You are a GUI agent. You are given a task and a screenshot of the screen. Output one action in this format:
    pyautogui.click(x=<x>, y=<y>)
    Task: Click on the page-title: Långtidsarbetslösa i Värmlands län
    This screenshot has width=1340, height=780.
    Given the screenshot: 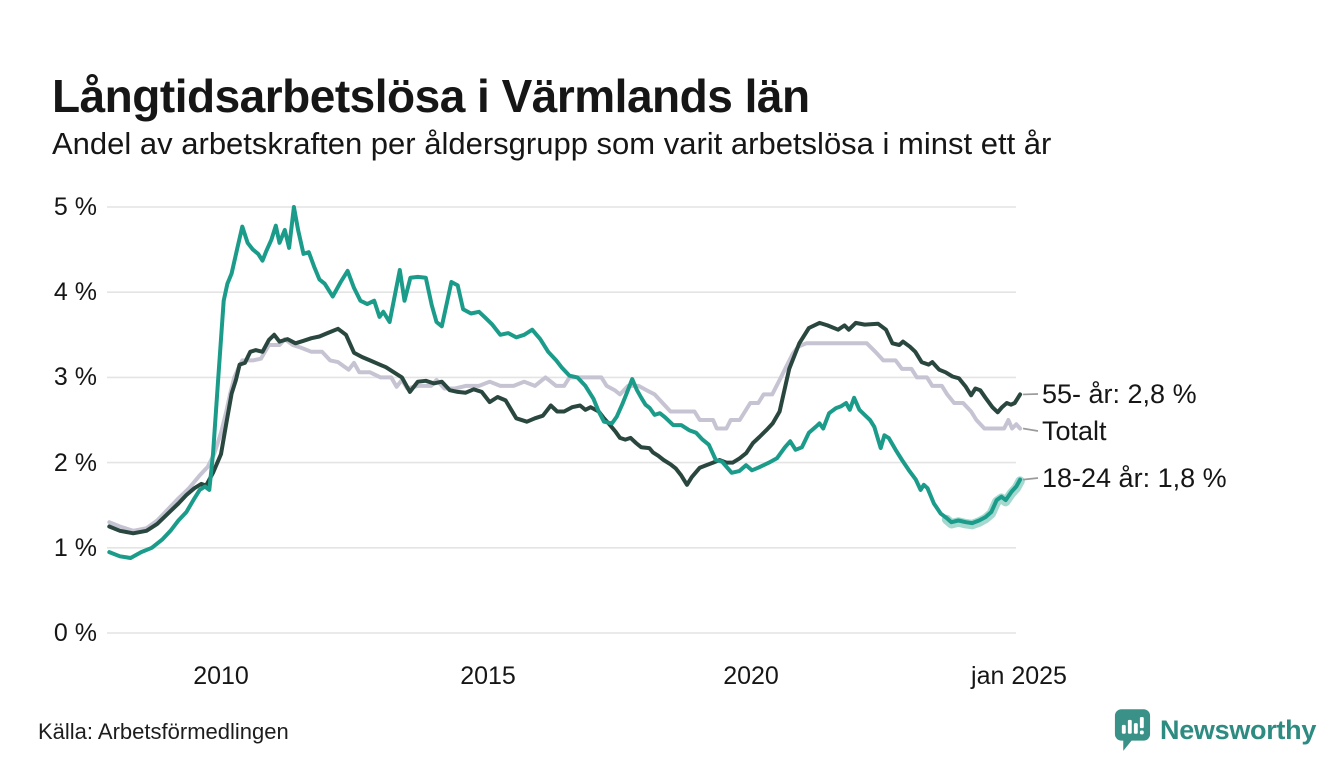 What is the action you would take?
    pyautogui.click(x=431, y=95)
    